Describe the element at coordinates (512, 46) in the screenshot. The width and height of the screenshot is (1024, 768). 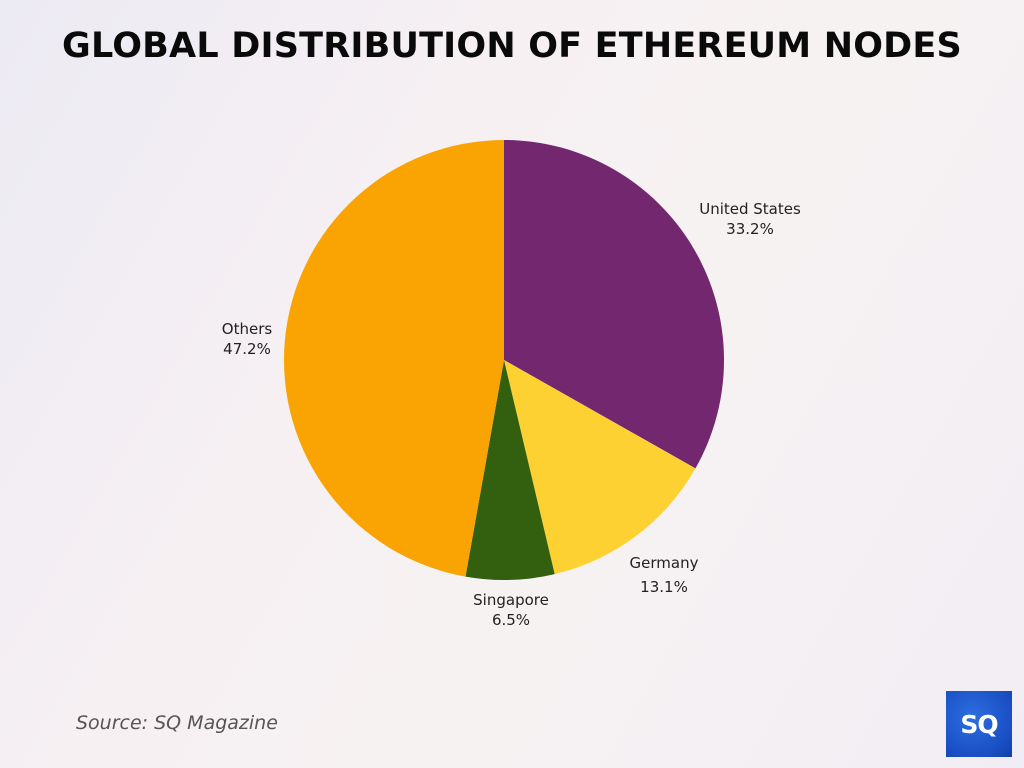
I see `chart-title: GLOBAL DISTRIBUTION OF ETHEREUM NODES` at that location.